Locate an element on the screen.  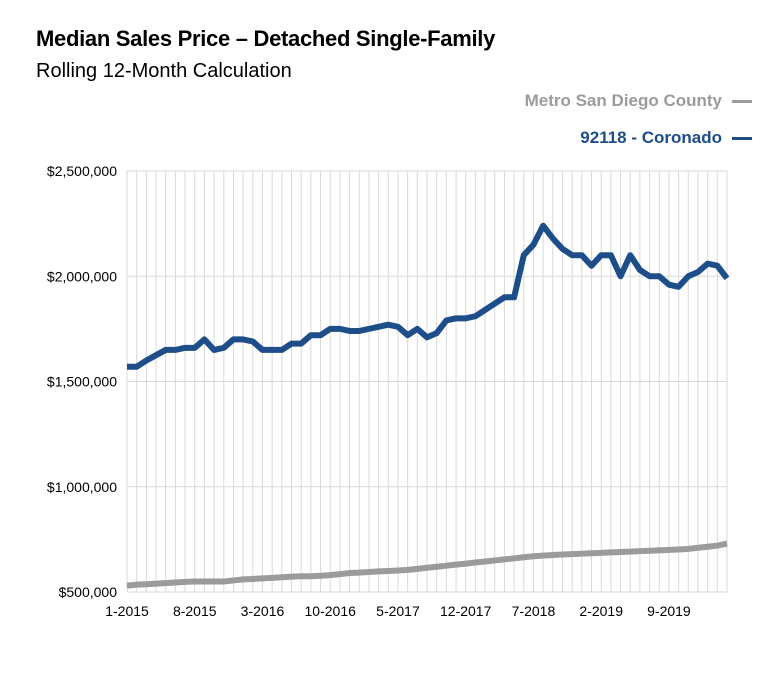
y-tick-label: $2,000,000 is located at coordinates (82, 276).